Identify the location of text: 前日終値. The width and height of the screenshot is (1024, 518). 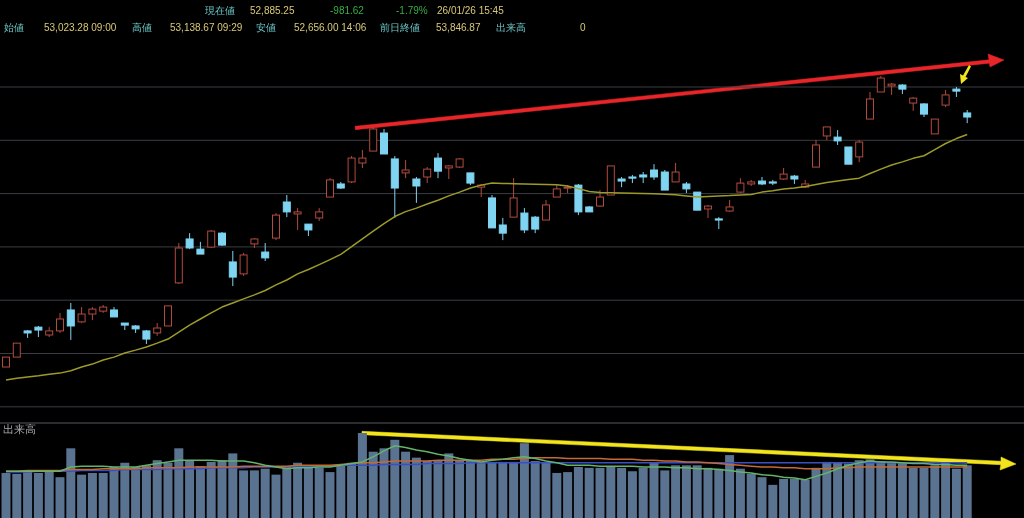
(400, 27).